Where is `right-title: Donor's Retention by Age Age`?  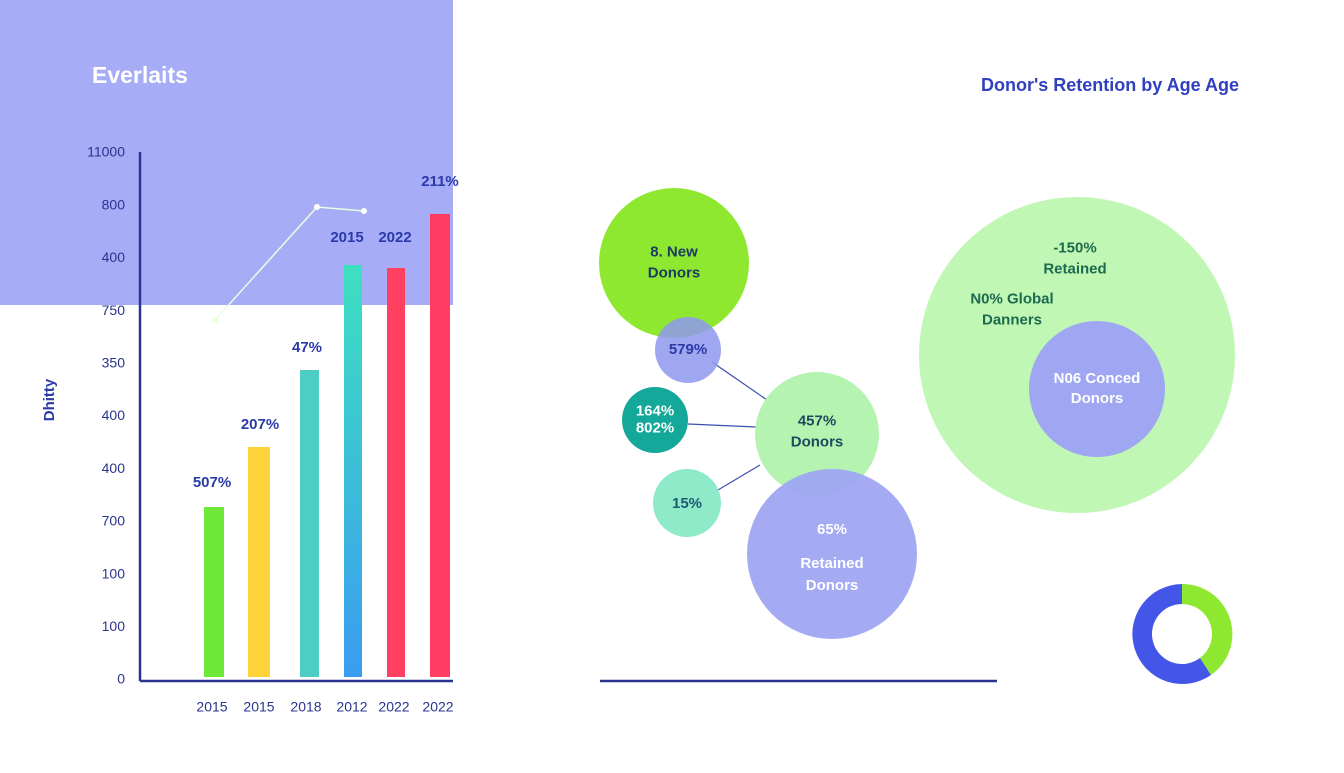
right-title: Donor's Retention by Age Age is located at coordinates (1110, 85).